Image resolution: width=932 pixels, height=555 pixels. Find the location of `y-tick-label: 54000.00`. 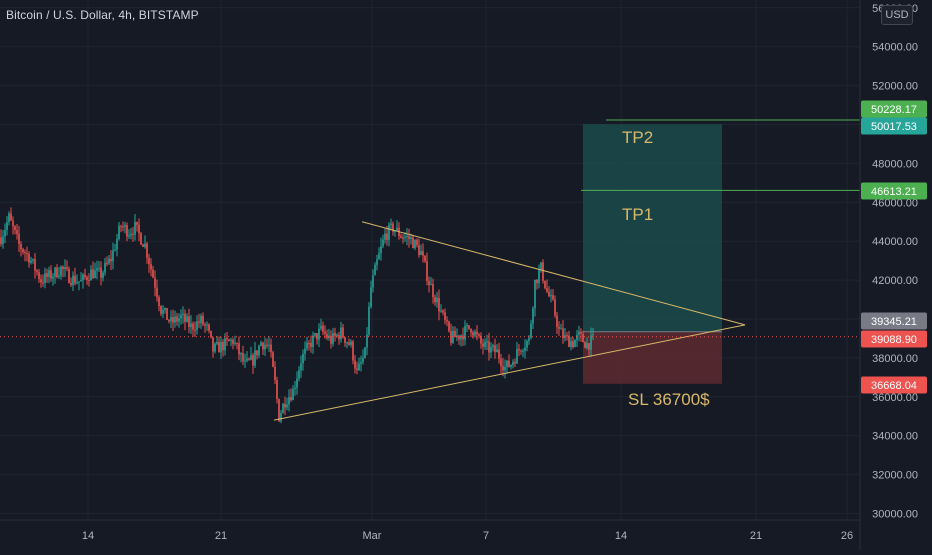

y-tick-label: 54000.00 is located at coordinates (895, 48).